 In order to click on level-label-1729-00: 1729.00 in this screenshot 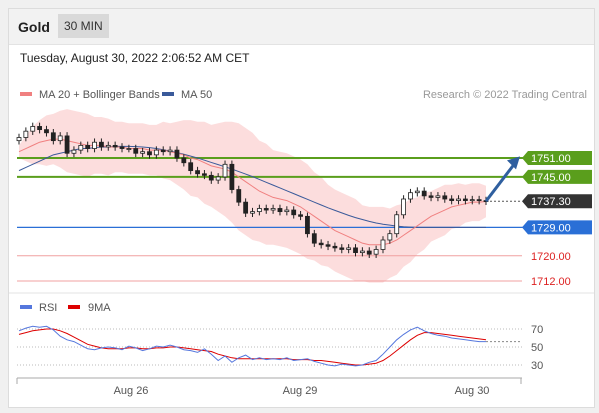, I will do `click(551, 228)`.